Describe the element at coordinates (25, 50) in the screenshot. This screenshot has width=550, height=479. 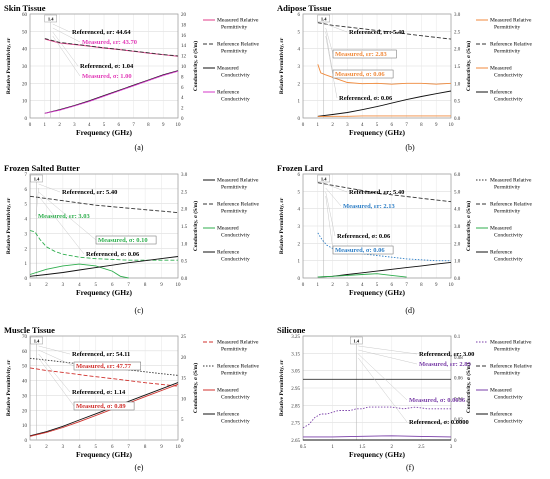
I see `y-tick-label: 40` at that location.